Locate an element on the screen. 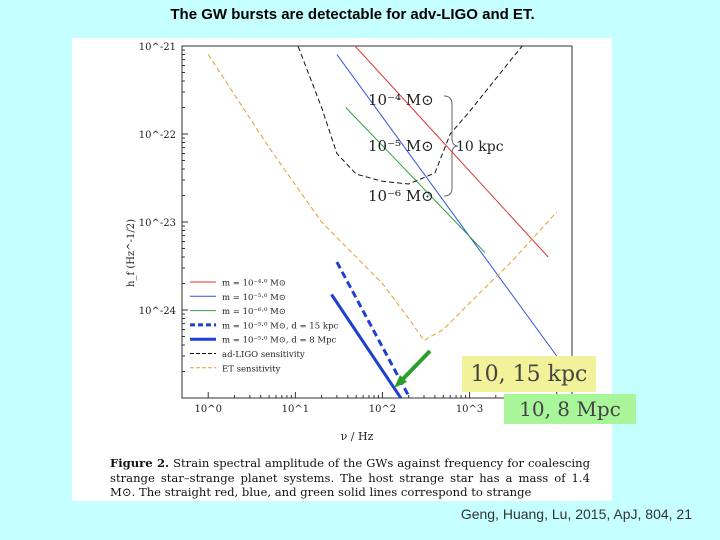 The width and height of the screenshot is (720, 540). annotation-m4: 10⁻⁴ M⊙ is located at coordinates (401, 100).